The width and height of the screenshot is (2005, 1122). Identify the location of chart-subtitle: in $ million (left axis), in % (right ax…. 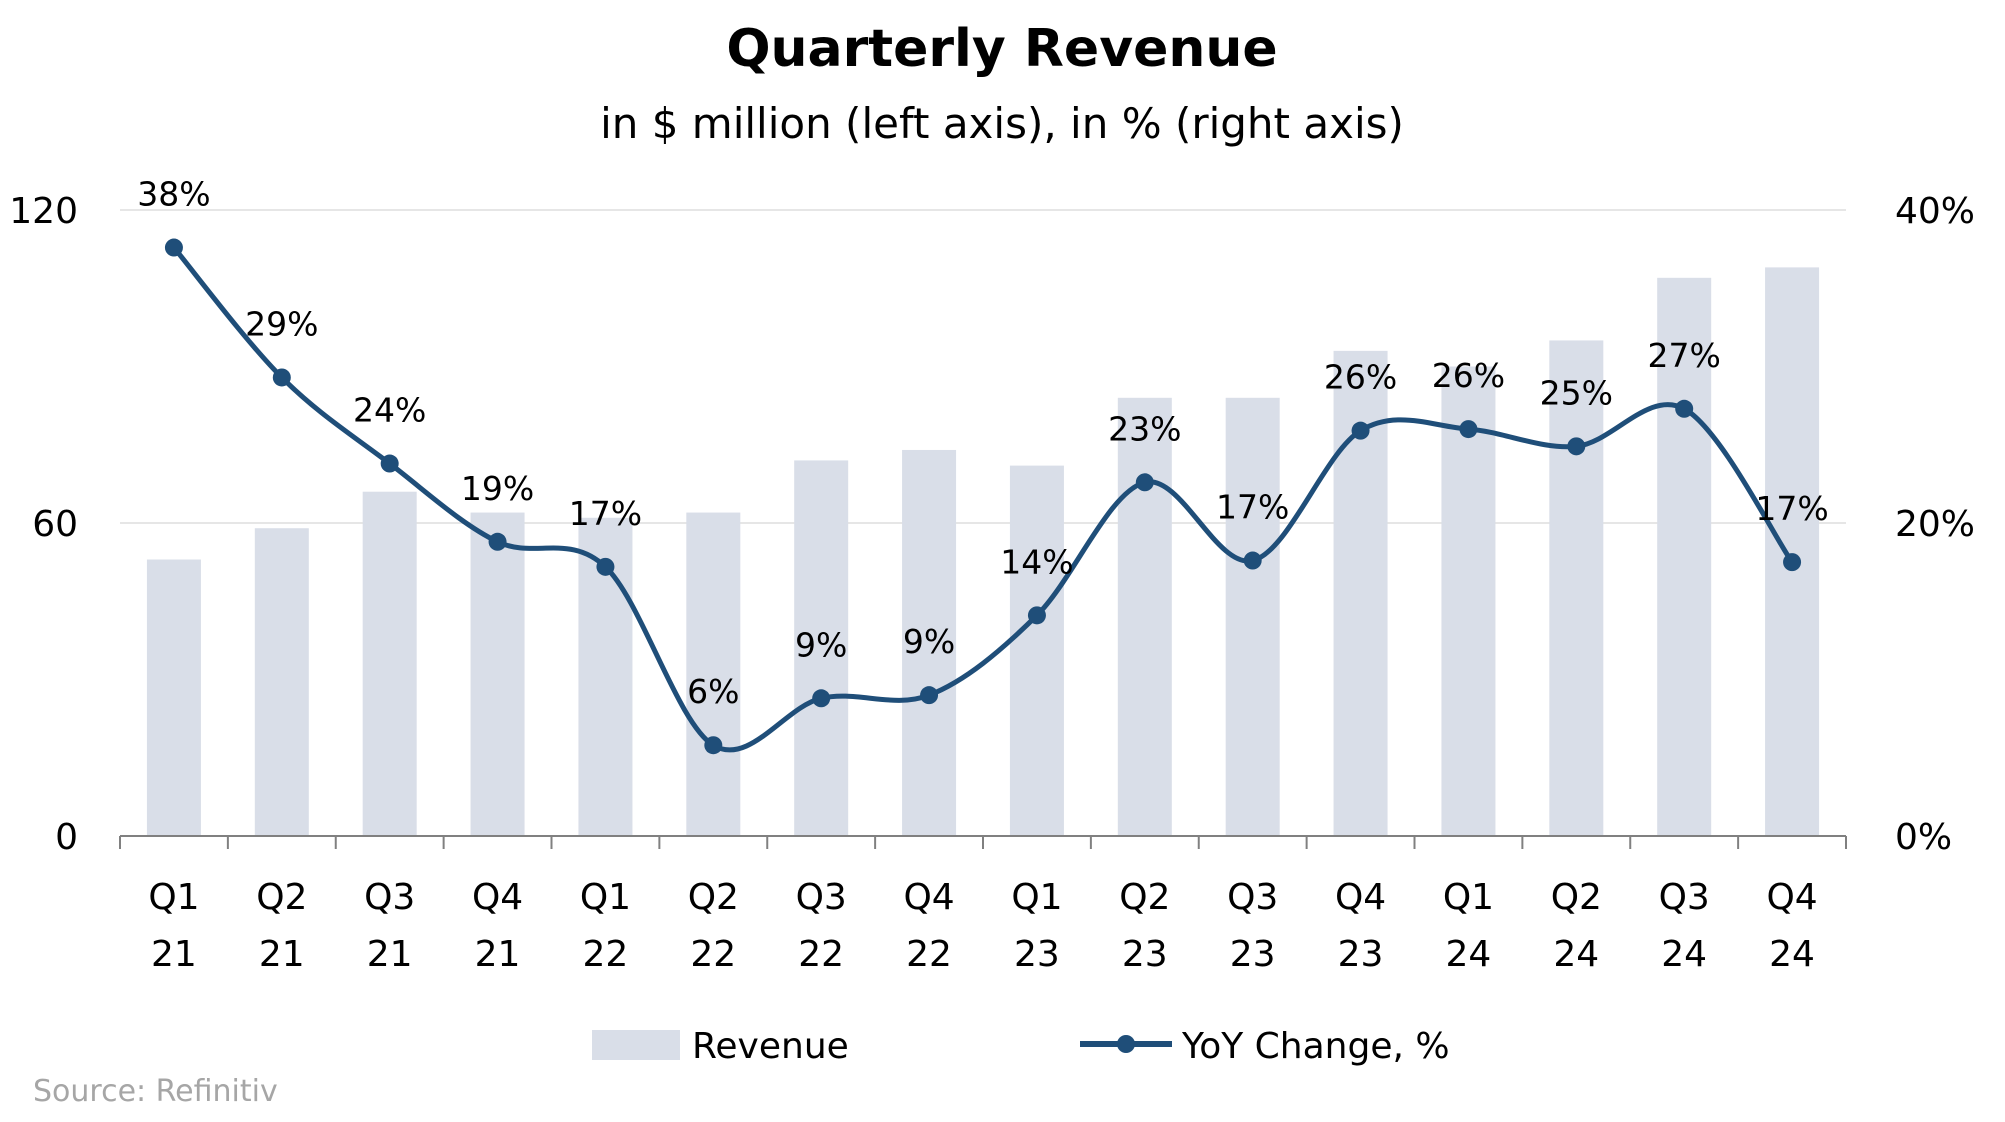
(1002, 123).